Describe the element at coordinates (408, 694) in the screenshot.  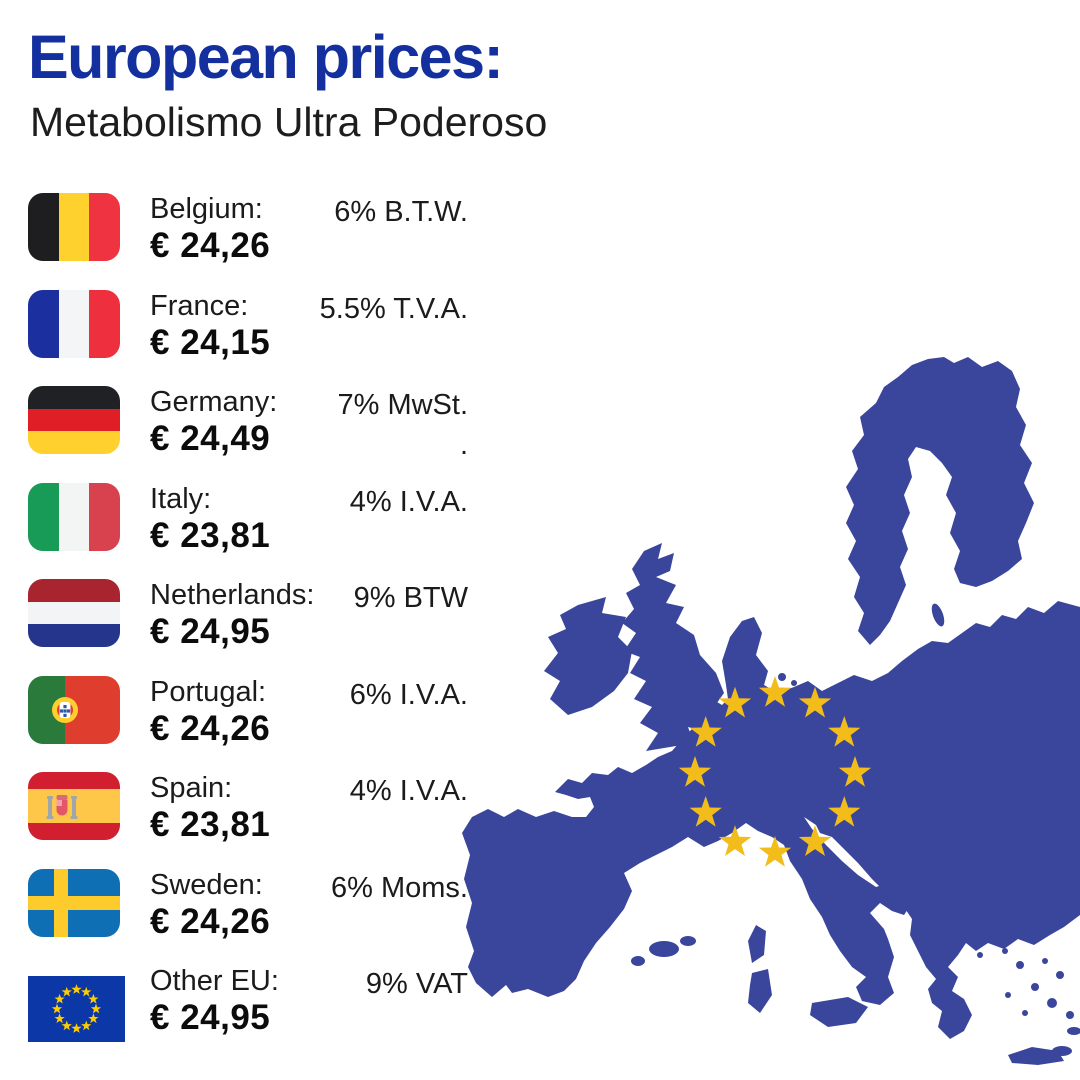
I see `tax-rate-label: 6% I.V.A.` at that location.